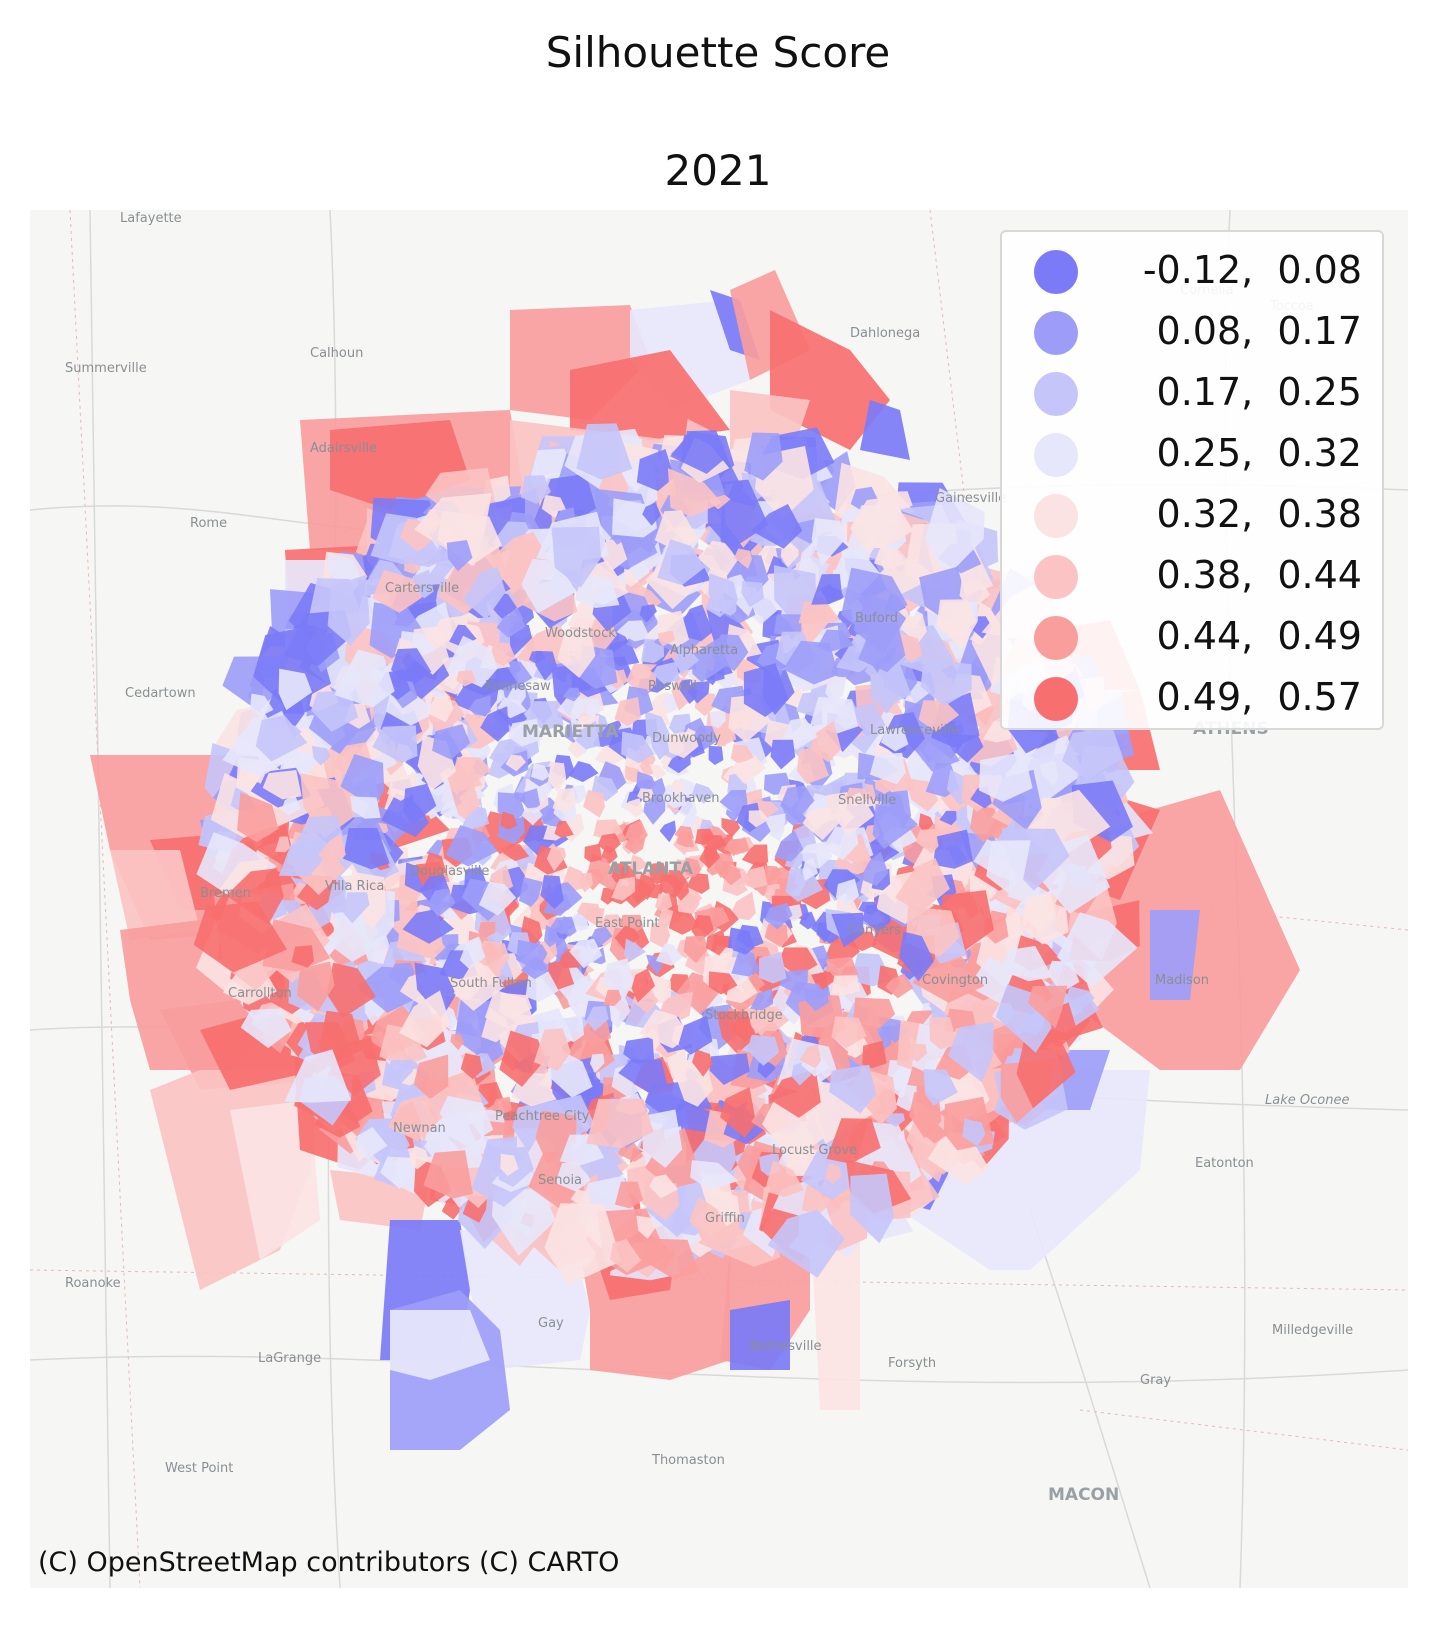  What do you see at coordinates (672, 686) in the screenshot?
I see `place-label: Roswell` at bounding box center [672, 686].